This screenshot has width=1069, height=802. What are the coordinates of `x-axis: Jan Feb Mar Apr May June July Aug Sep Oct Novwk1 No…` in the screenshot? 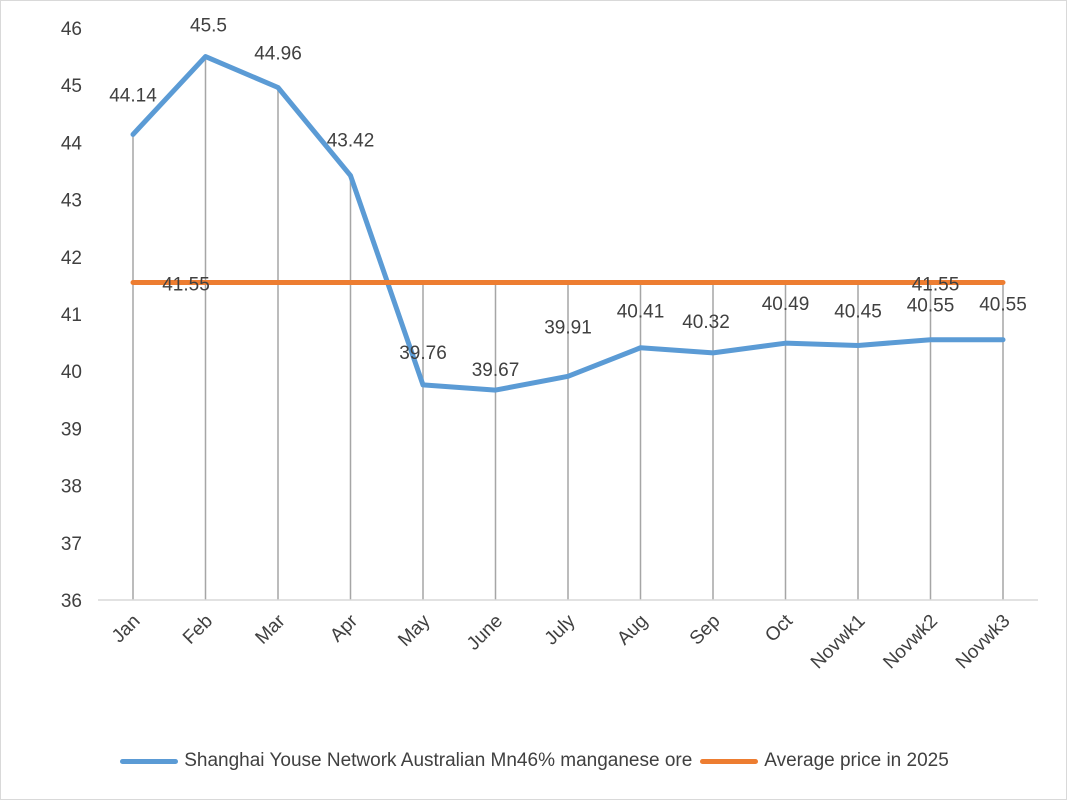 It's located at (568, 636).